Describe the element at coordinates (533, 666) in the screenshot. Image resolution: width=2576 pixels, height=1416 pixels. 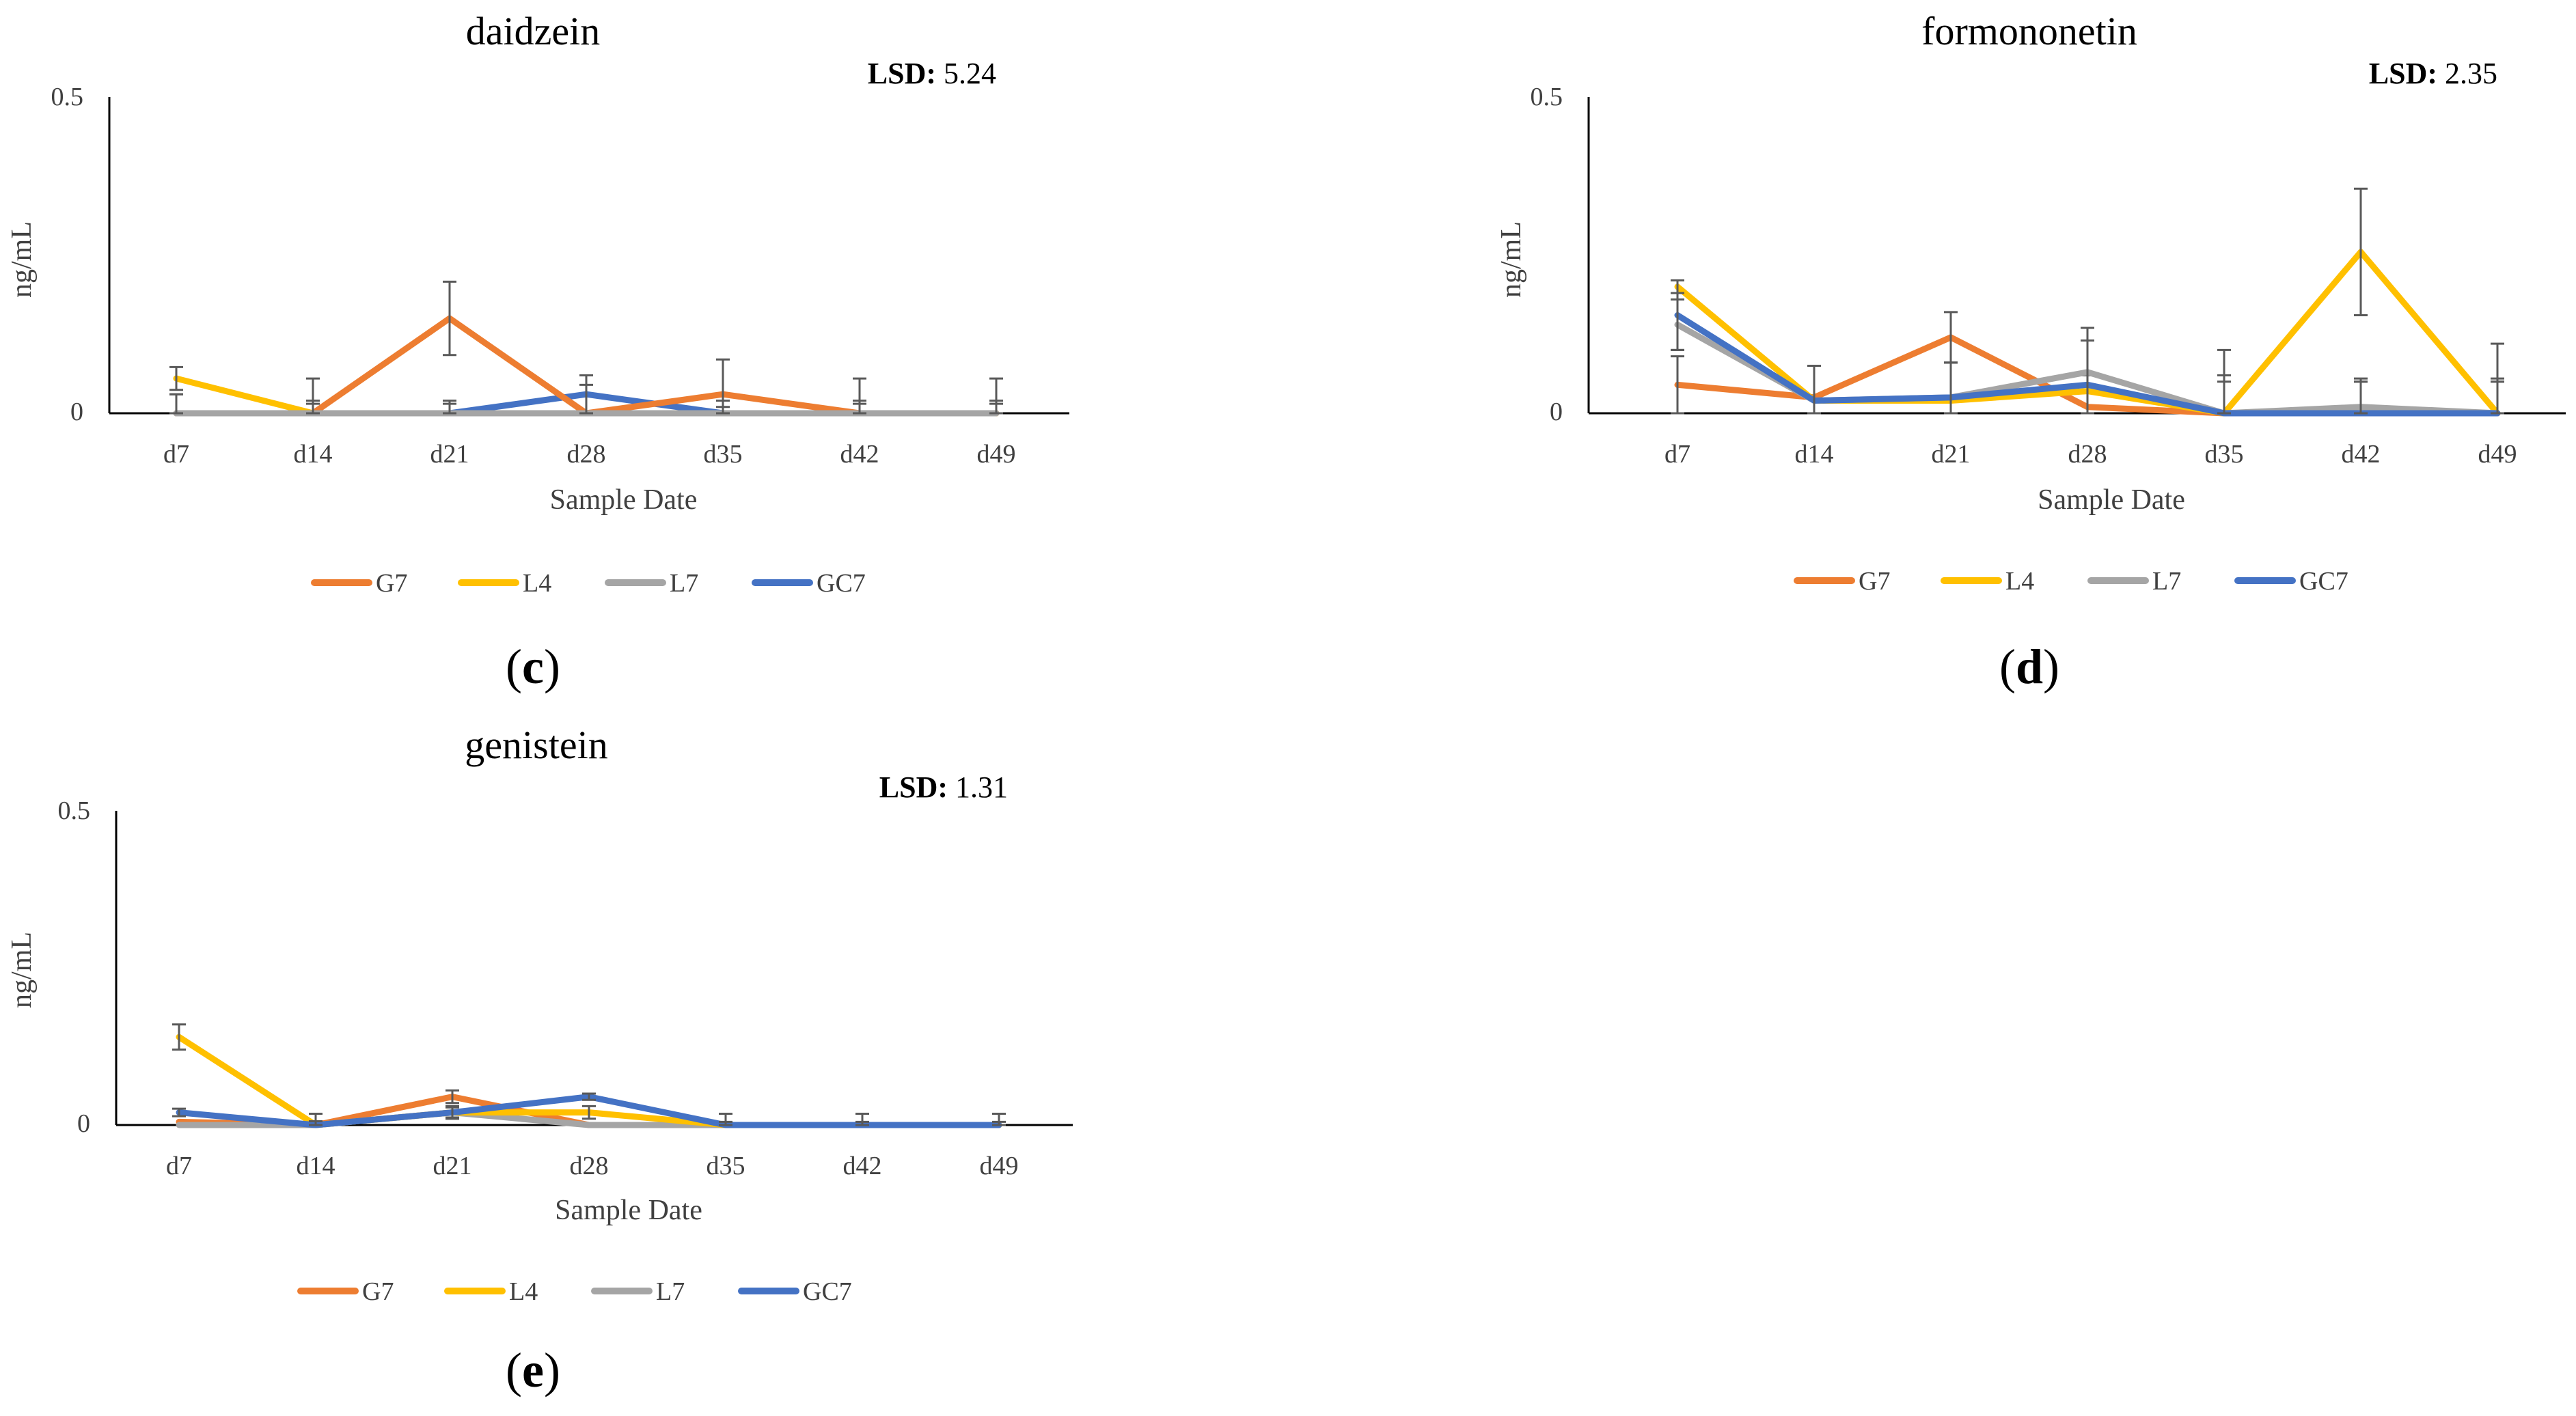
I see `panel-label: (c)` at that location.